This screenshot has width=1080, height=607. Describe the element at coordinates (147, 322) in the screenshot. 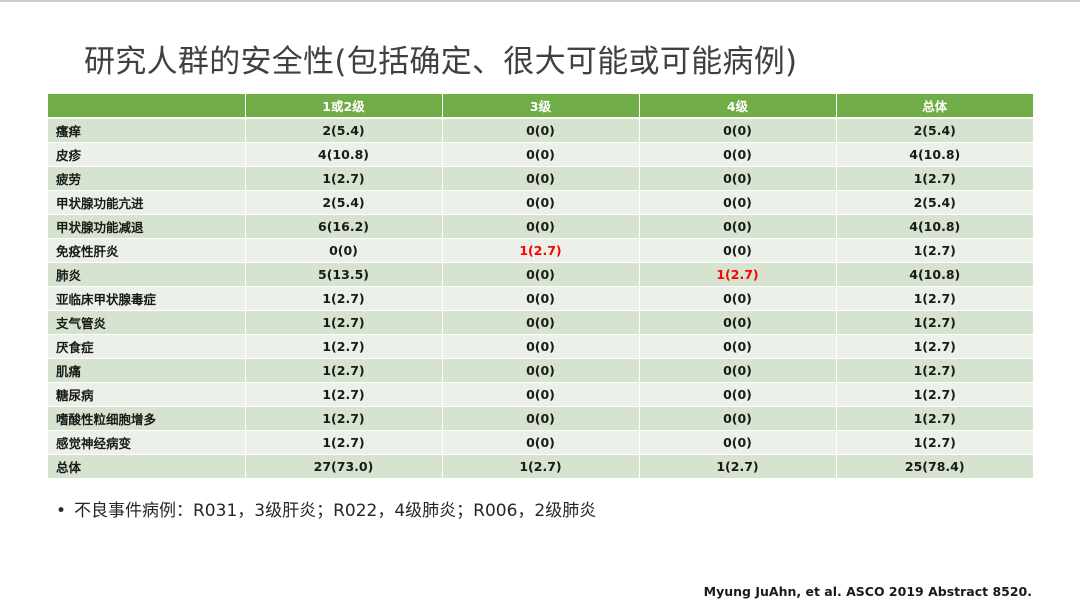

I see `row-label: 支气管炎` at that location.